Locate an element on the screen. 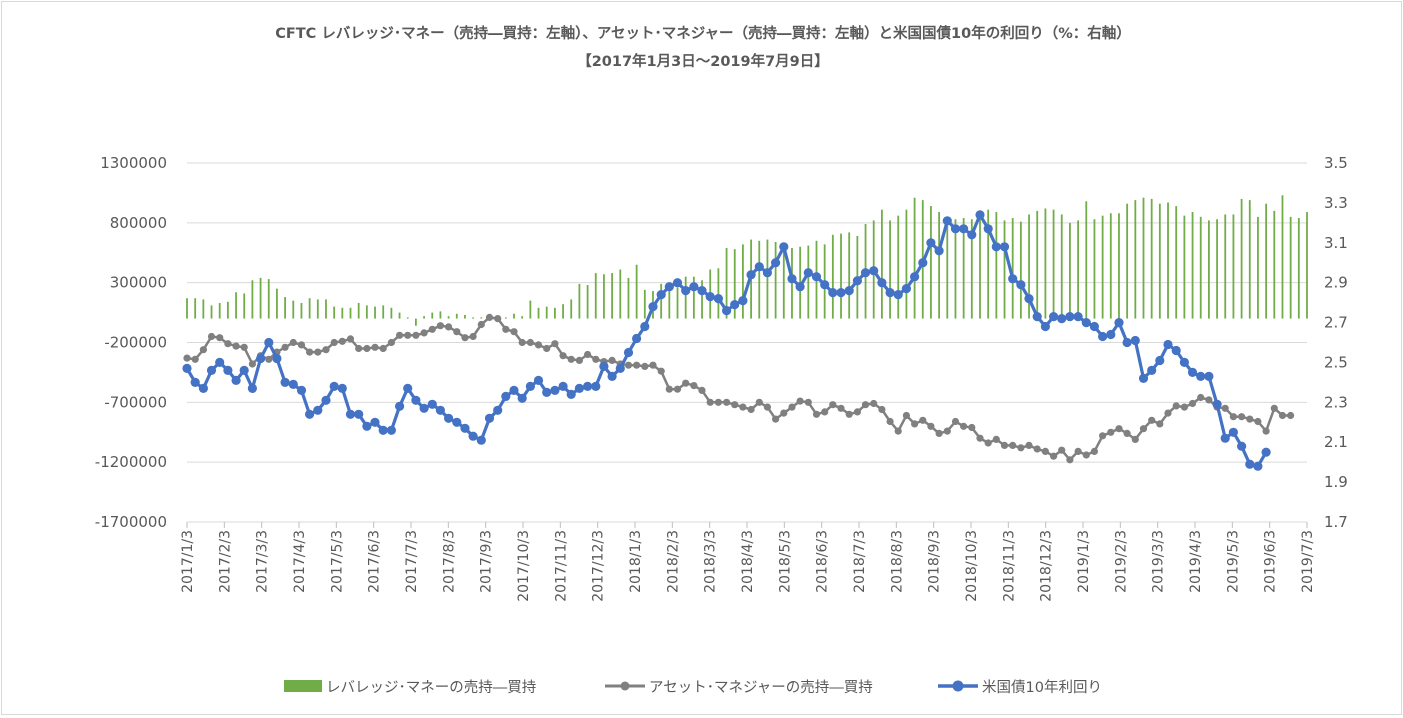  x-tick-label: 2019/4/3 is located at coordinates (1196, 561).